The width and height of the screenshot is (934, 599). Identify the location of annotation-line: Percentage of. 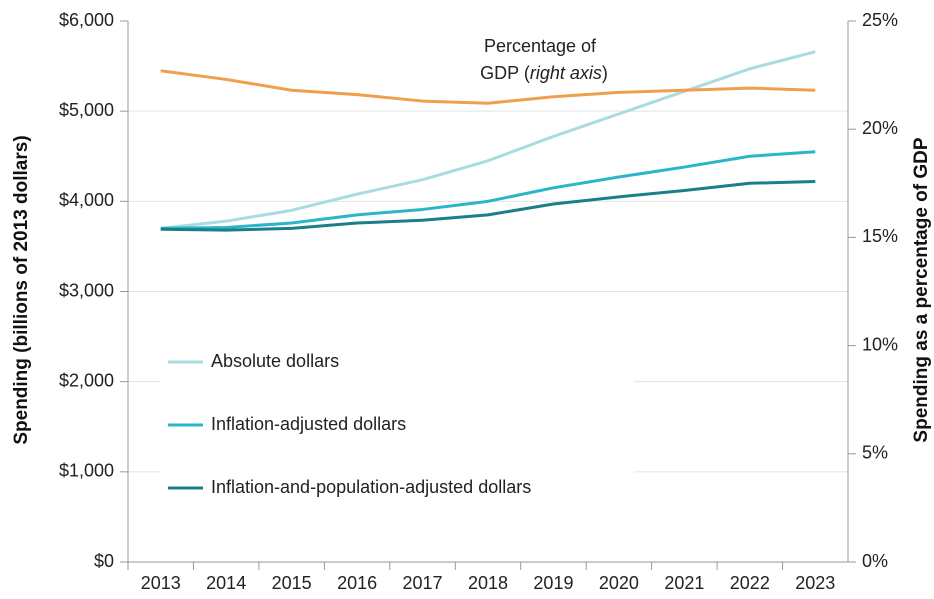
(540, 46).